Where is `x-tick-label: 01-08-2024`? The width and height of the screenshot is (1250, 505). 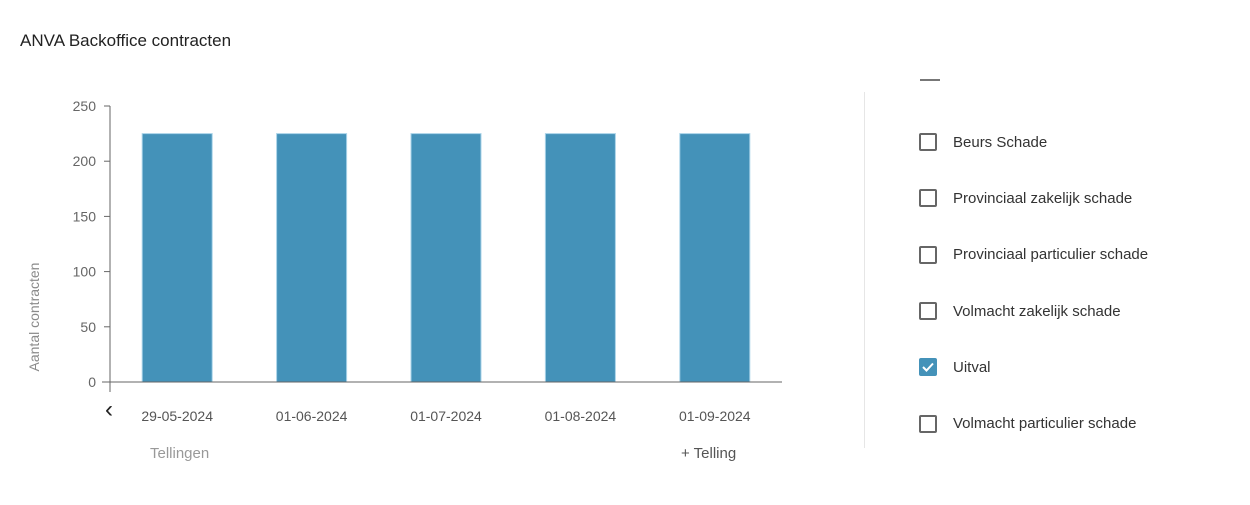
x-tick-label: 01-08-2024 is located at coordinates (581, 416).